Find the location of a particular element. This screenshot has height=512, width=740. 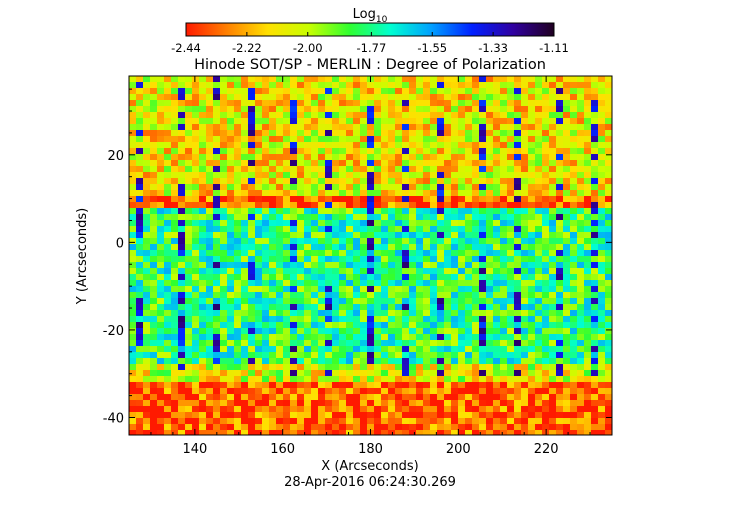

x-tick-label: 160 is located at coordinates (282, 449).